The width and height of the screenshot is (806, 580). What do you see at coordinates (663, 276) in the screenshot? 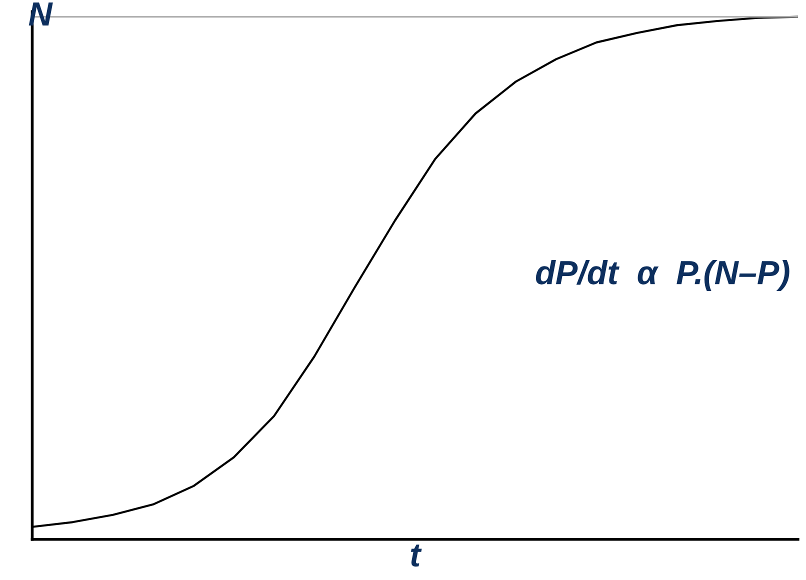
I see `annotation: dP/dt α P.(N–P)` at bounding box center [663, 276].